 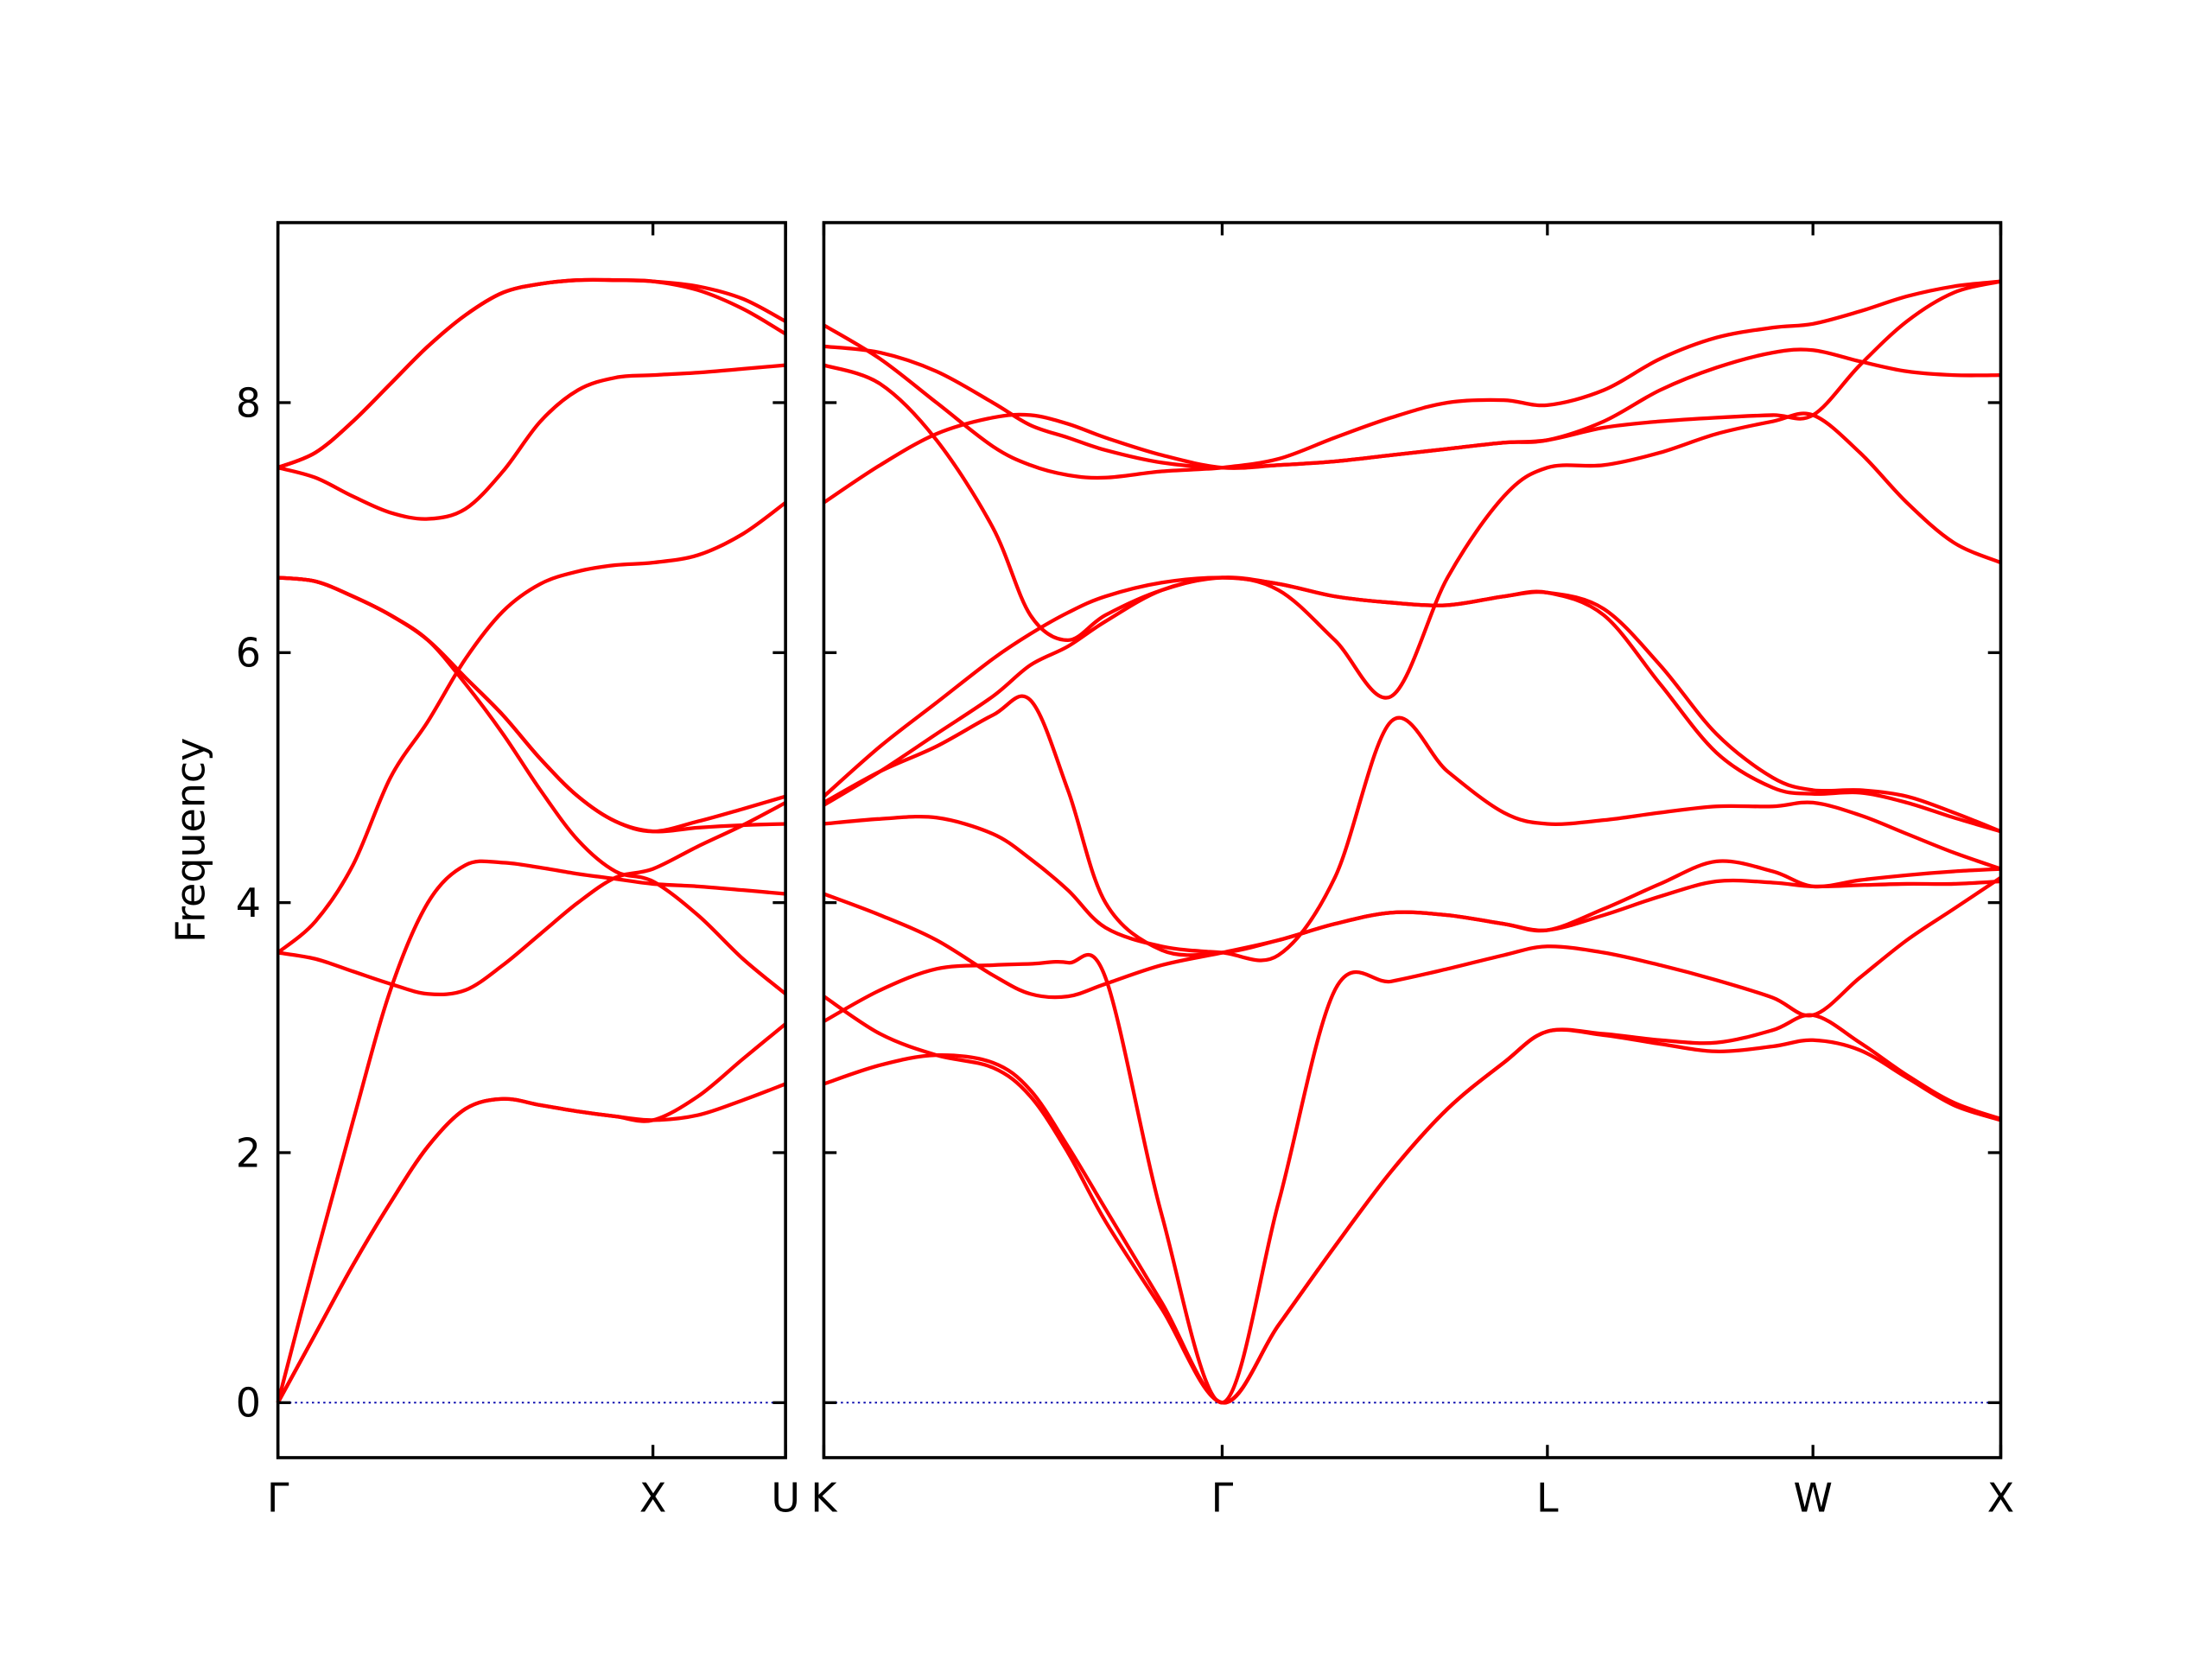 I want to click on y-tick-label: 0, so click(x=248, y=1403).